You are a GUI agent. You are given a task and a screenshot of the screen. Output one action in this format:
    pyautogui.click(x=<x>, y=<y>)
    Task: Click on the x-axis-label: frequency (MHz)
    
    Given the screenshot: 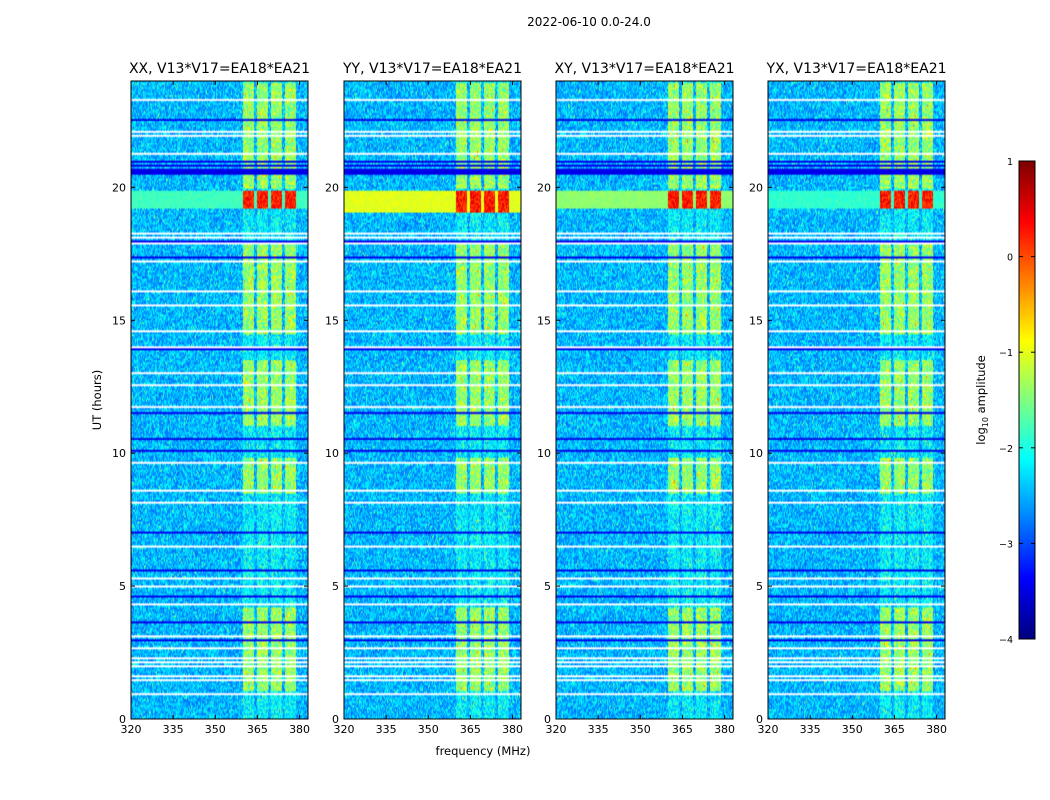 What is the action you would take?
    pyautogui.click(x=483, y=751)
    